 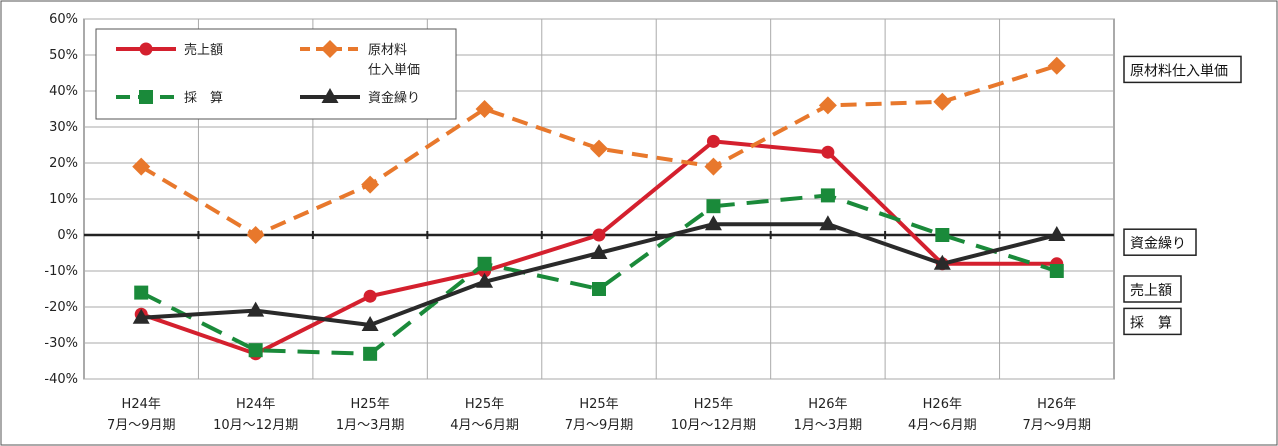 I want to click on y-tick-label: 30%, so click(x=63, y=127).